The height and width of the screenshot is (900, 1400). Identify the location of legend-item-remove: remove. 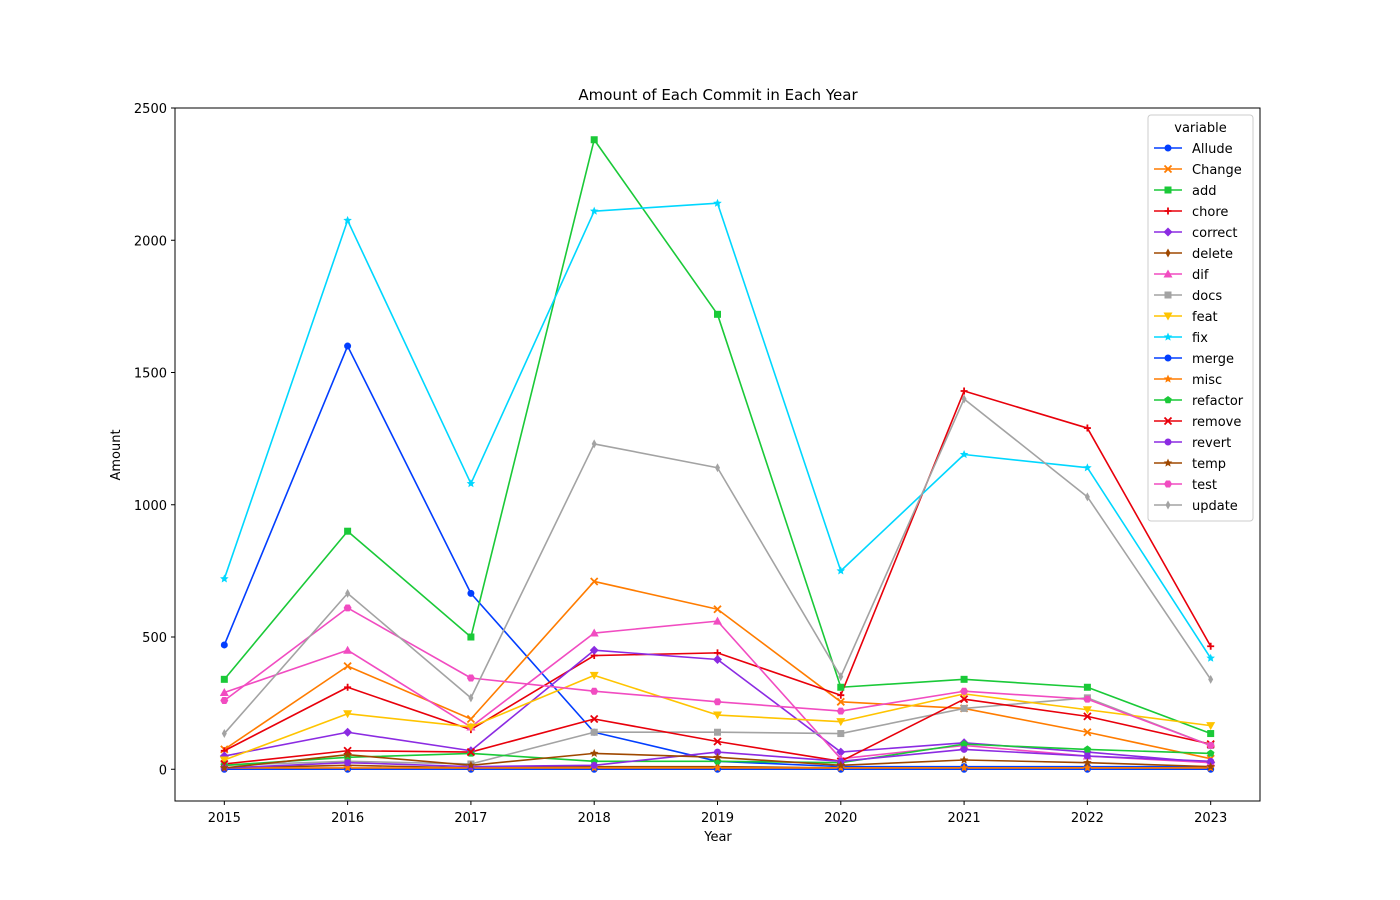
(1197, 422).